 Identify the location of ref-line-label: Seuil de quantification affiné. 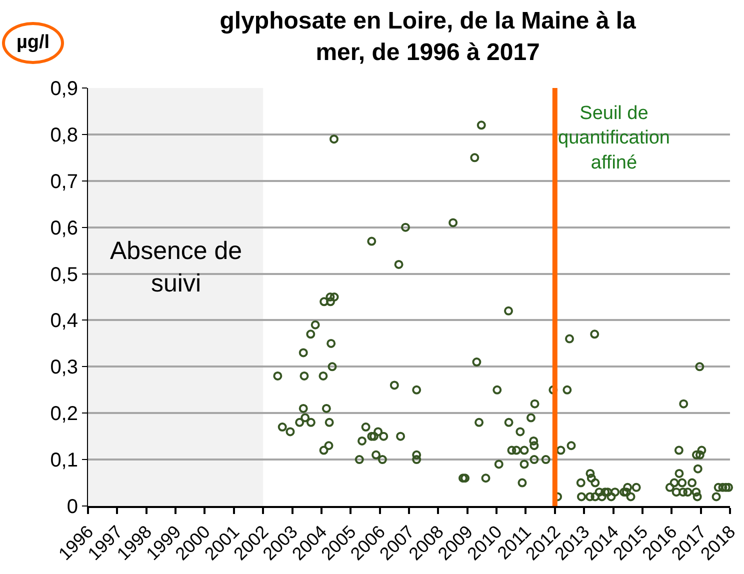
(614, 138).